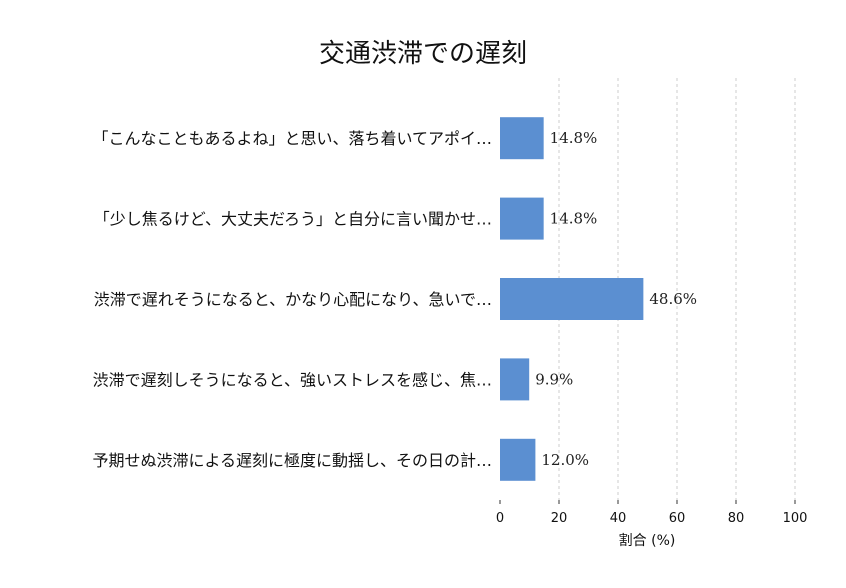 The image size is (846, 588). I want to click on x-axis-ticks: 0 20 40 60 80 100, so click(652, 513).